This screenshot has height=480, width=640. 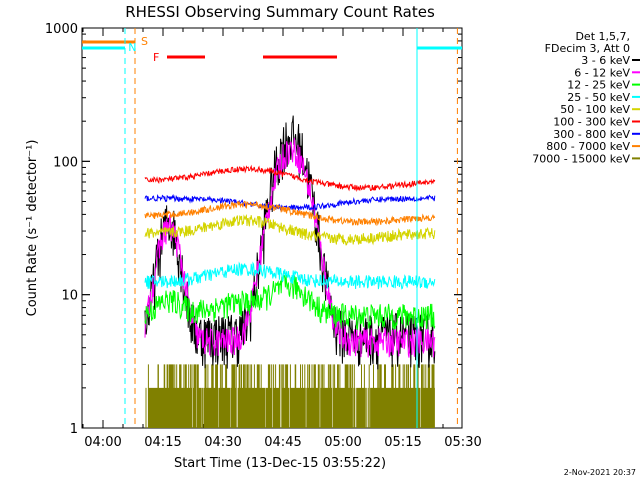 I want to click on legend-item: 800 - 7000 keV, so click(x=588, y=146).